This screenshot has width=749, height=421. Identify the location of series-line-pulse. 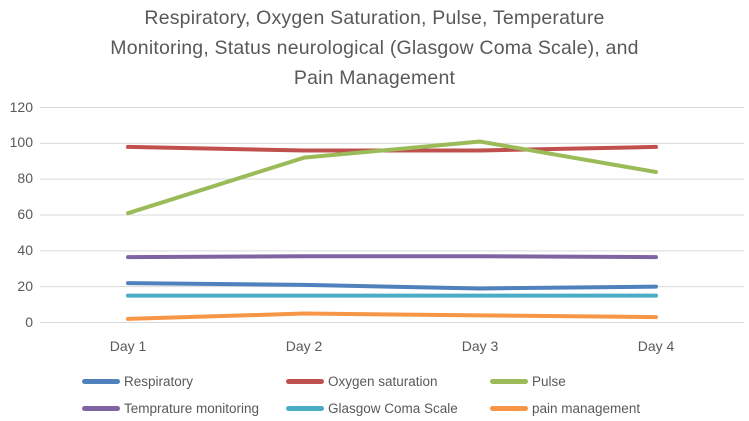
(392, 177).